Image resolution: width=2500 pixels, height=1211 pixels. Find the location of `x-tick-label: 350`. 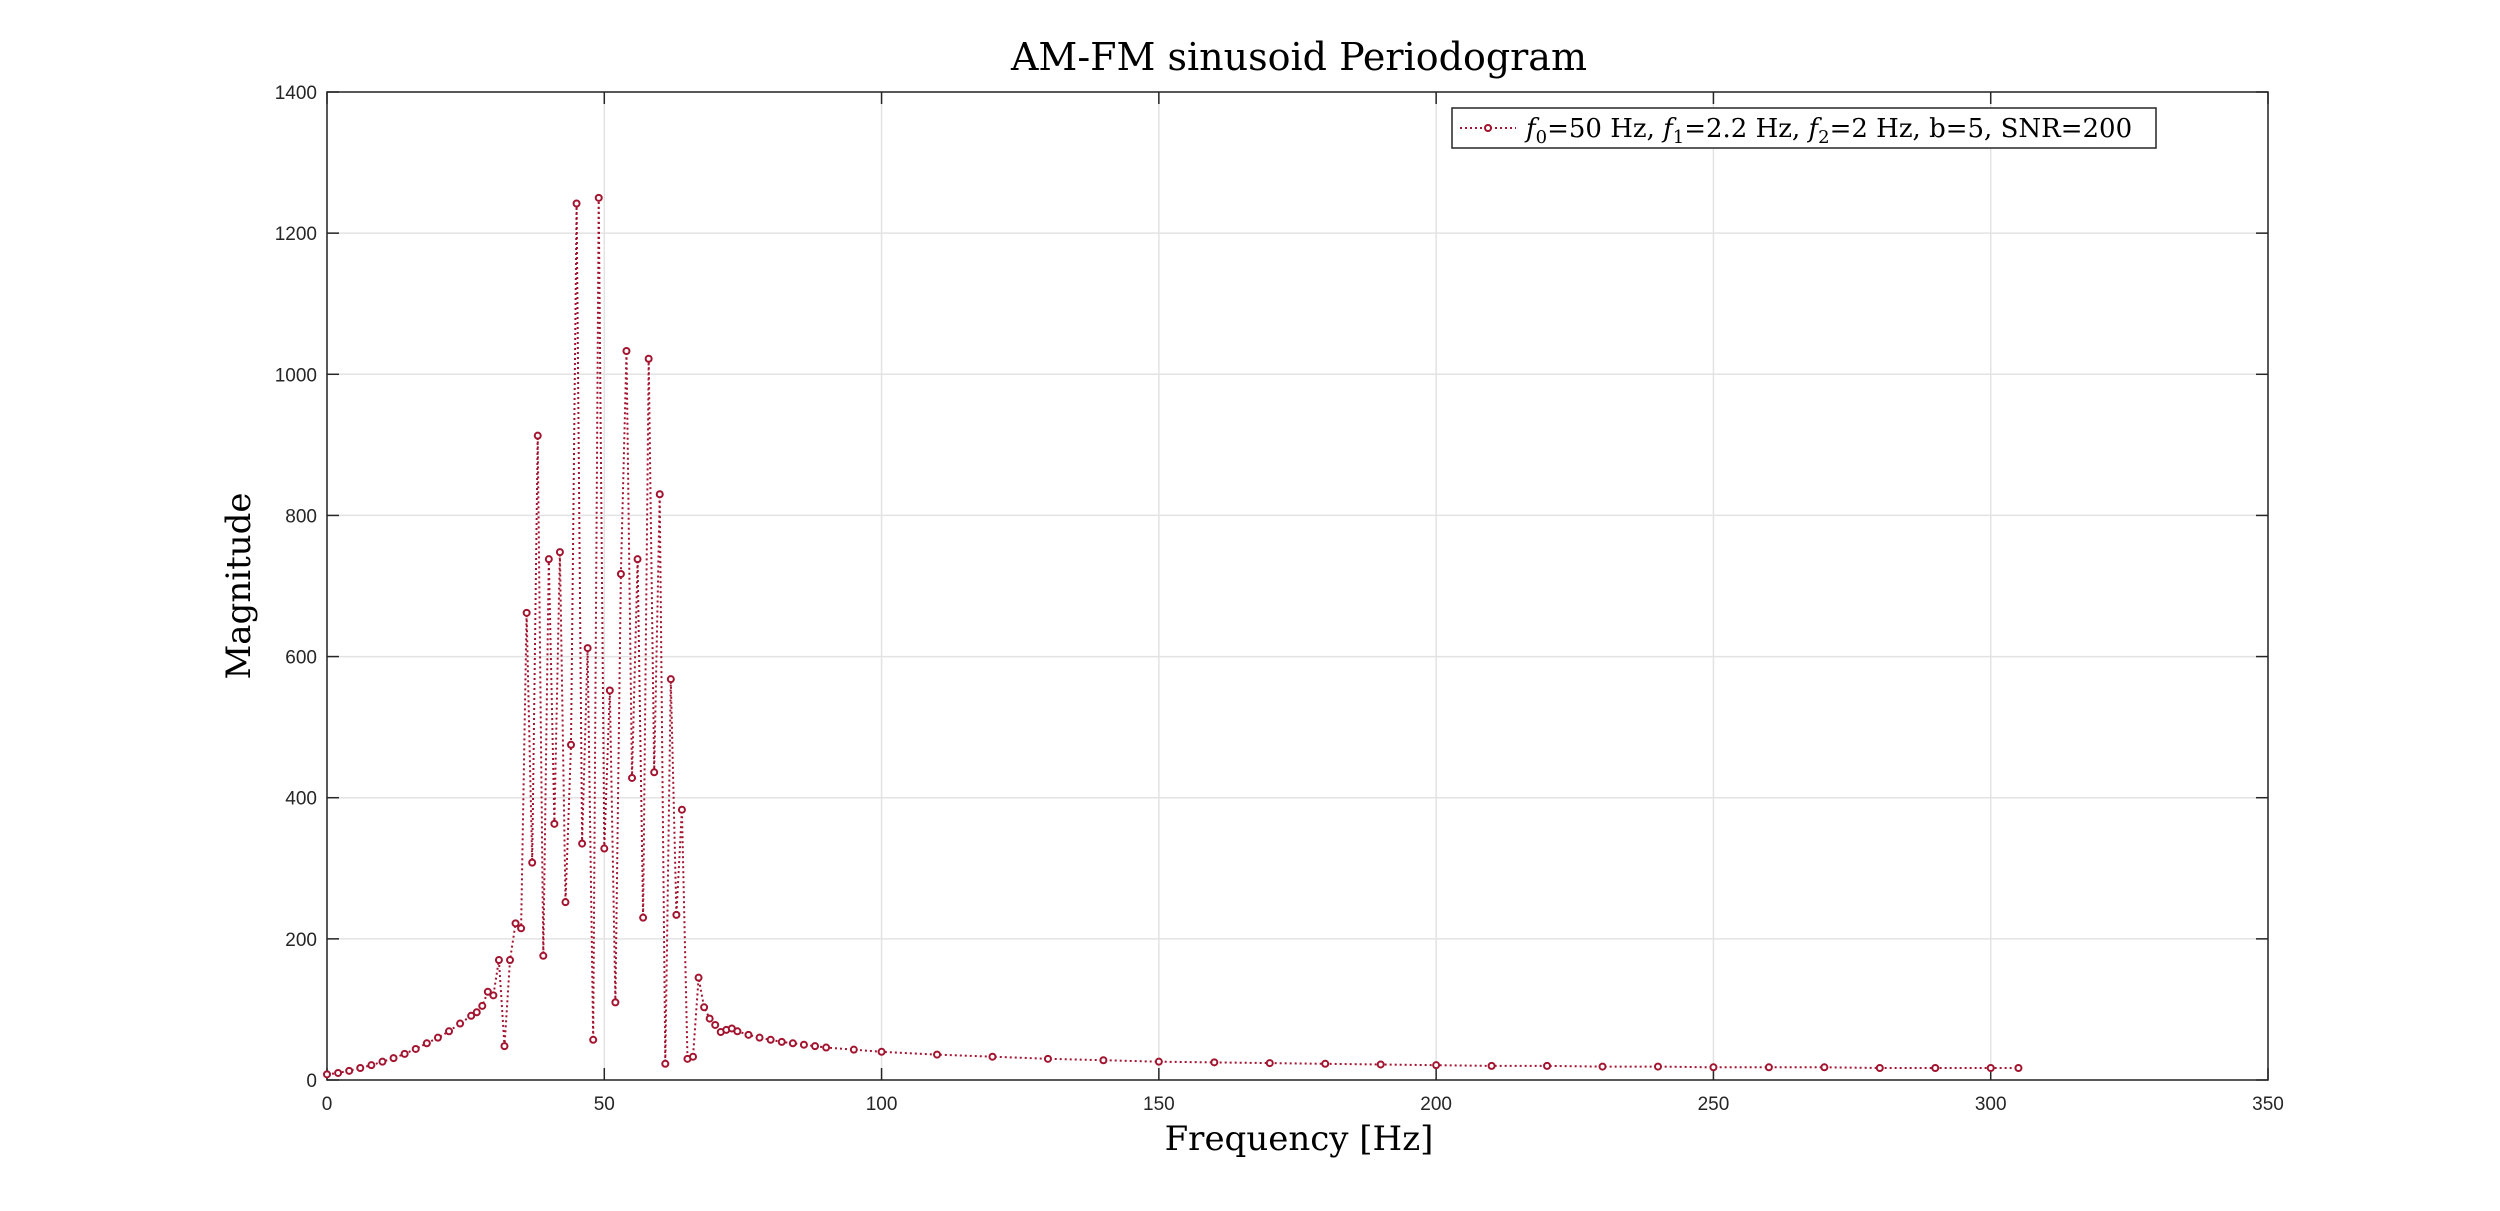

x-tick-label: 350 is located at coordinates (2268, 1104).